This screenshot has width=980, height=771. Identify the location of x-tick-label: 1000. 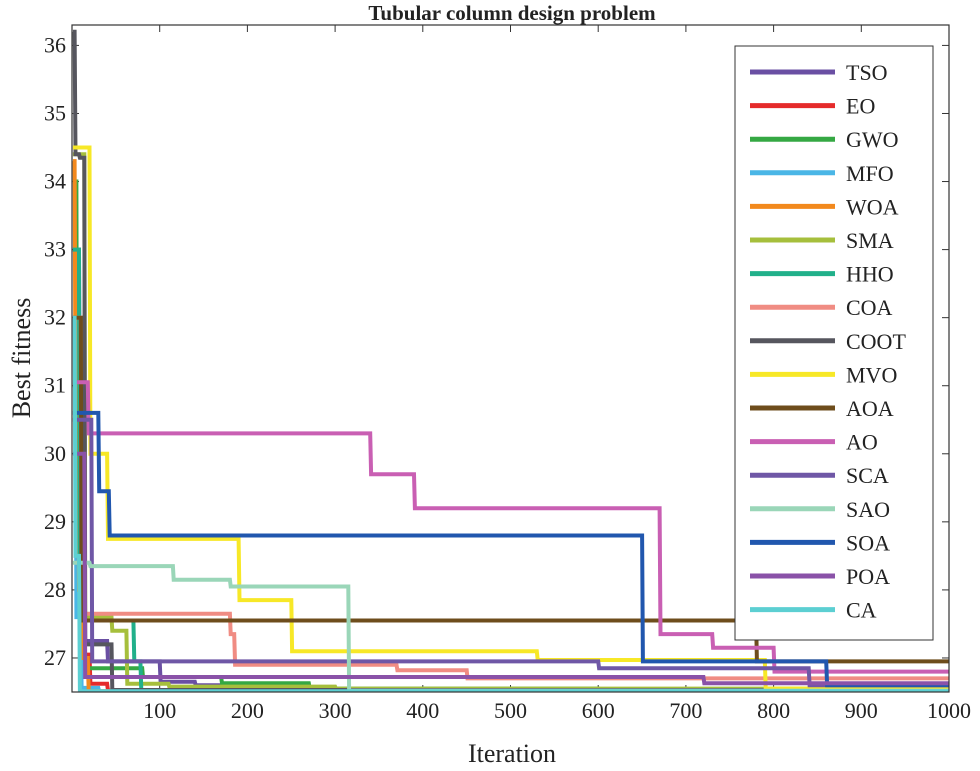
(949, 710).